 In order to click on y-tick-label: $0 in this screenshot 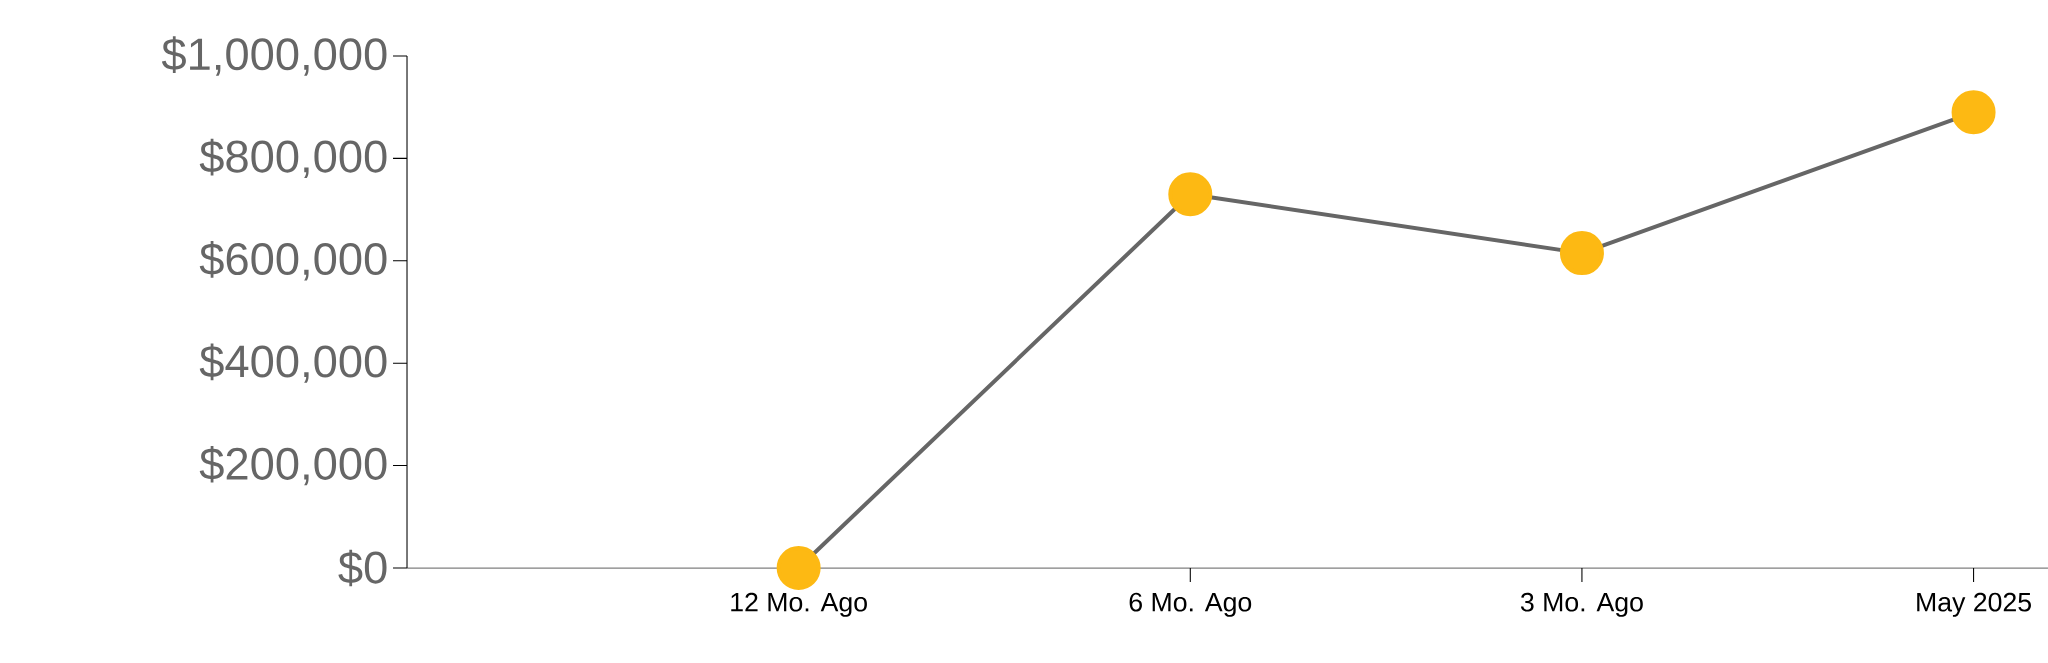, I will do `click(362, 568)`.